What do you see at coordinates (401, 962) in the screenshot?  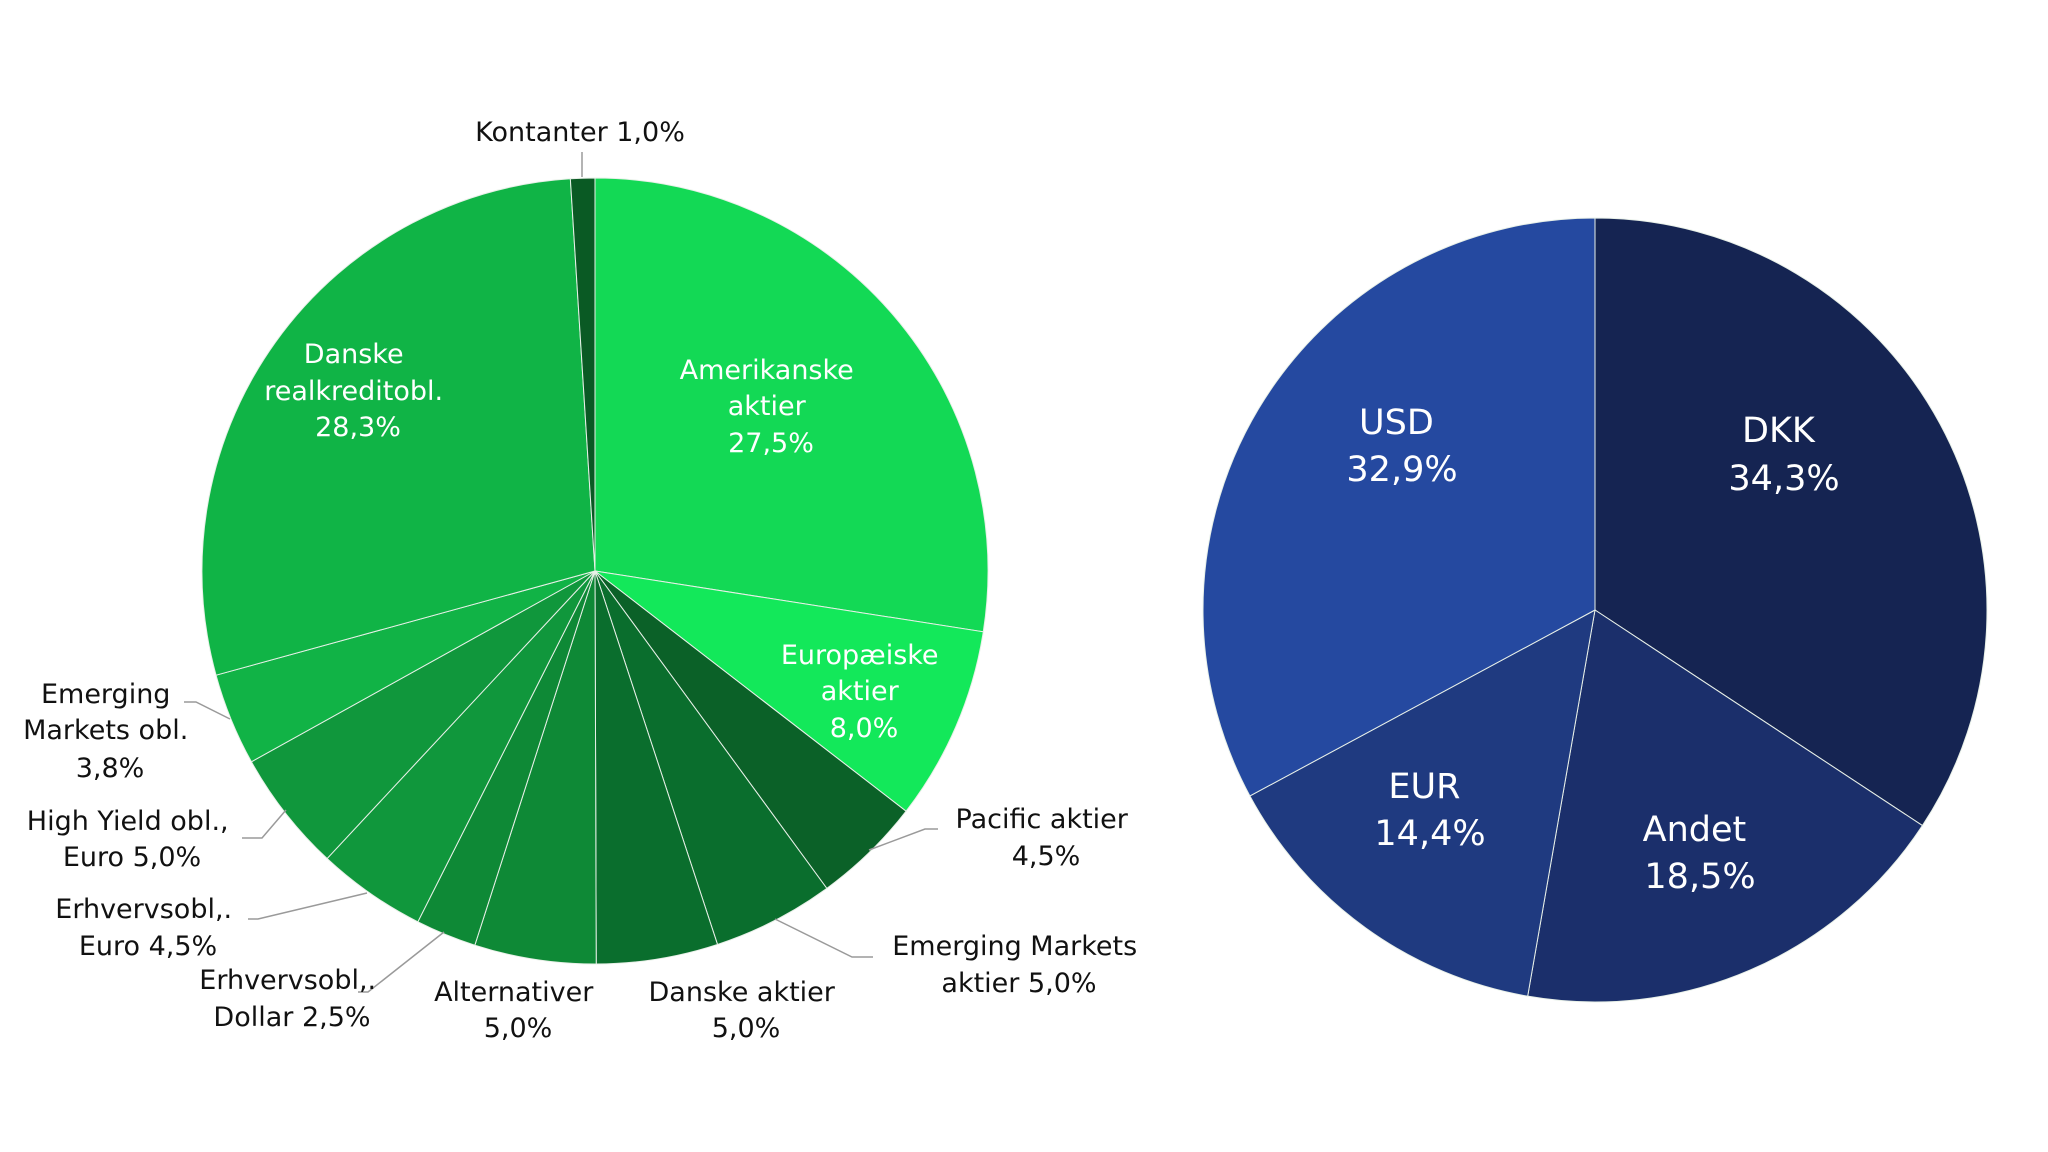 I see `leader-erhv-dollar` at bounding box center [401, 962].